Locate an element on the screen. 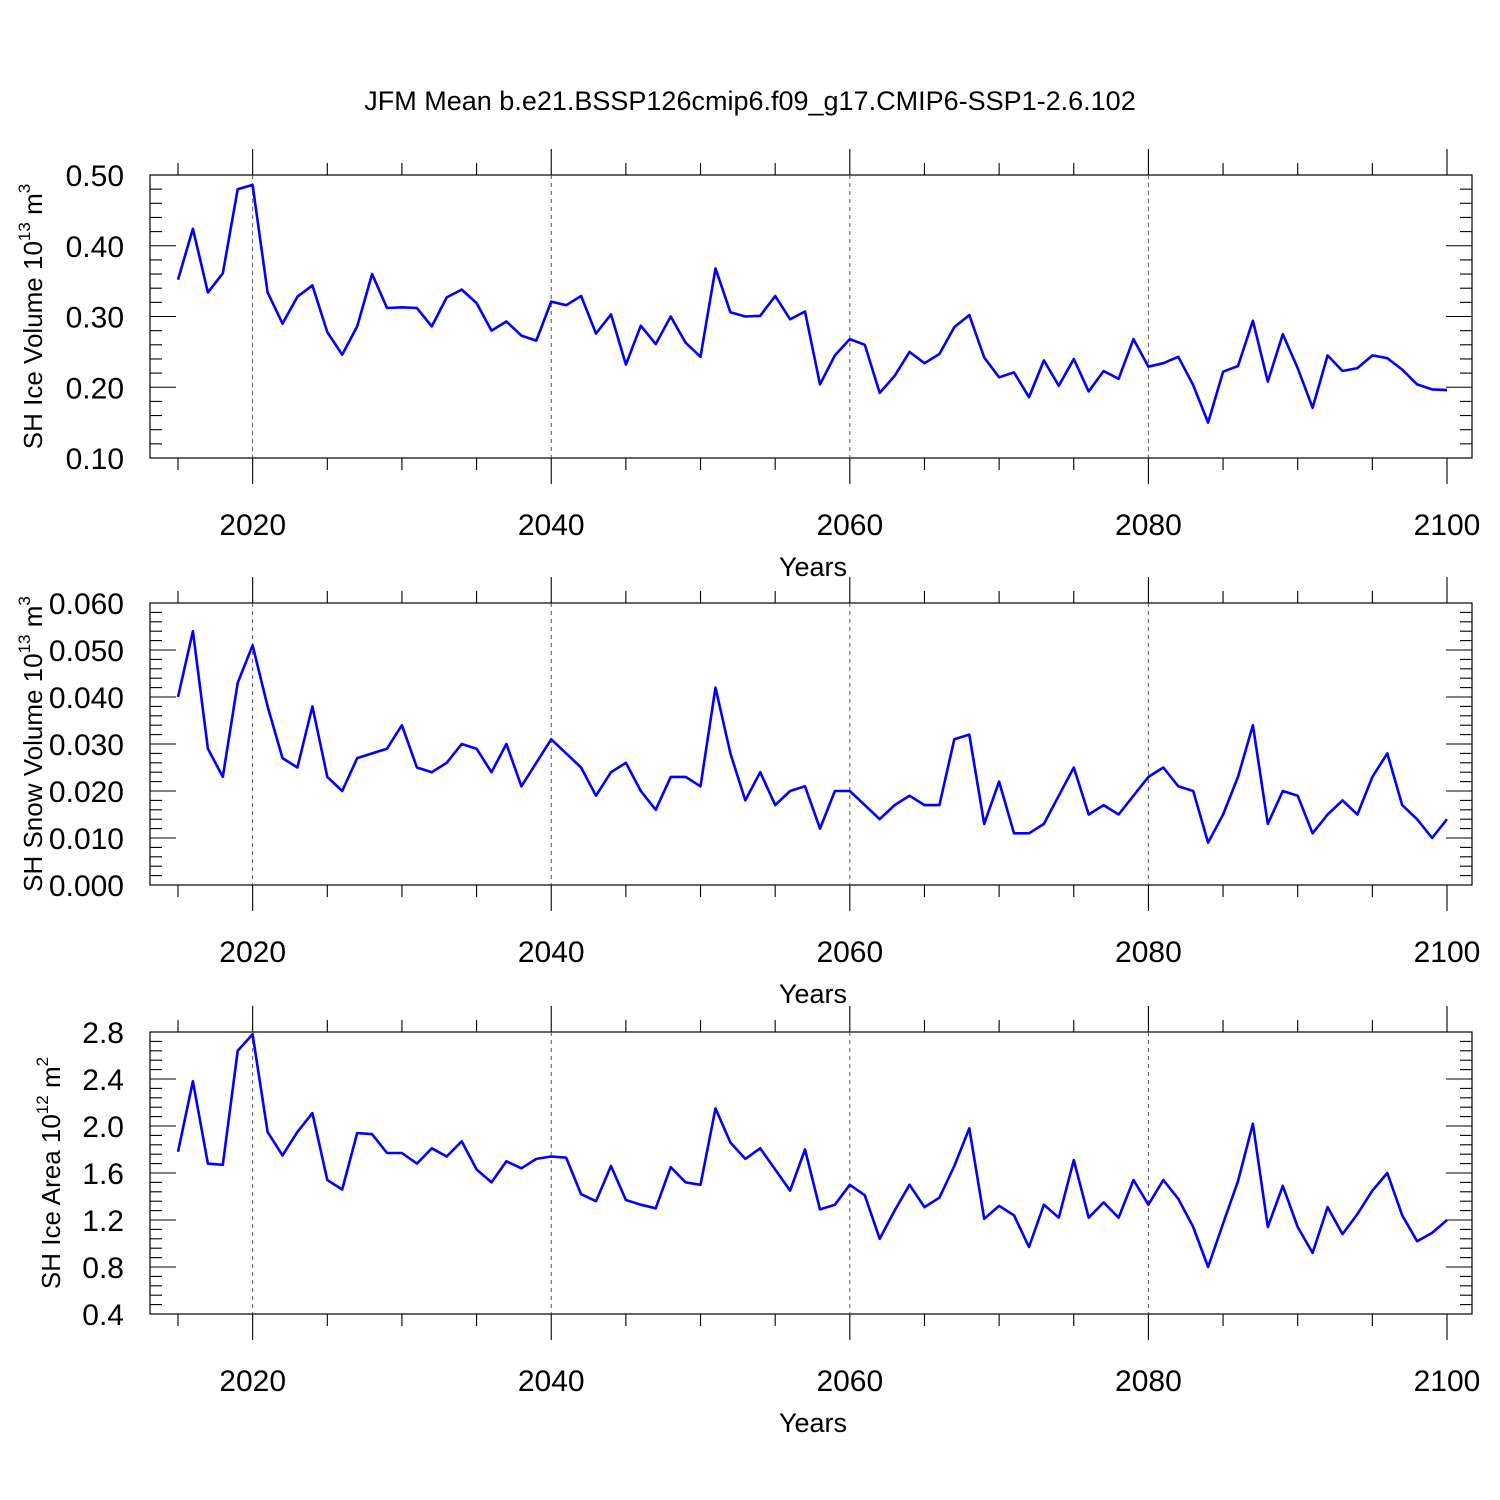 The image size is (1500, 1500). y-axis-label: SH Snow Volume 1013 m3 is located at coordinates (31, 744).